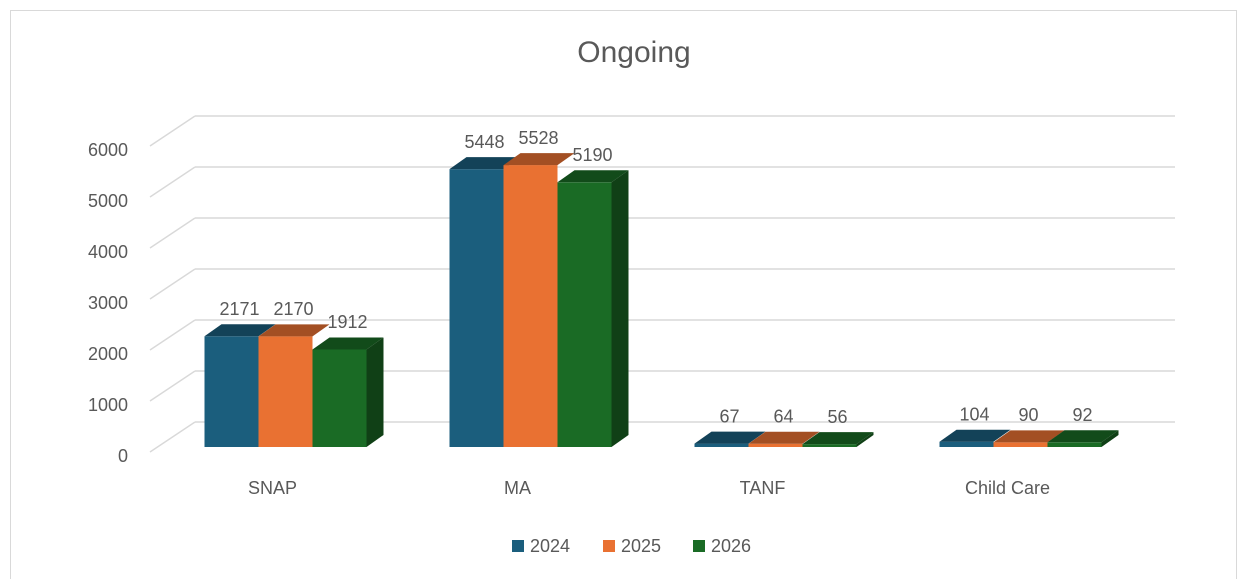  Describe the element at coordinates (293, 309) in the screenshot. I see `data-label: 2170` at that location.